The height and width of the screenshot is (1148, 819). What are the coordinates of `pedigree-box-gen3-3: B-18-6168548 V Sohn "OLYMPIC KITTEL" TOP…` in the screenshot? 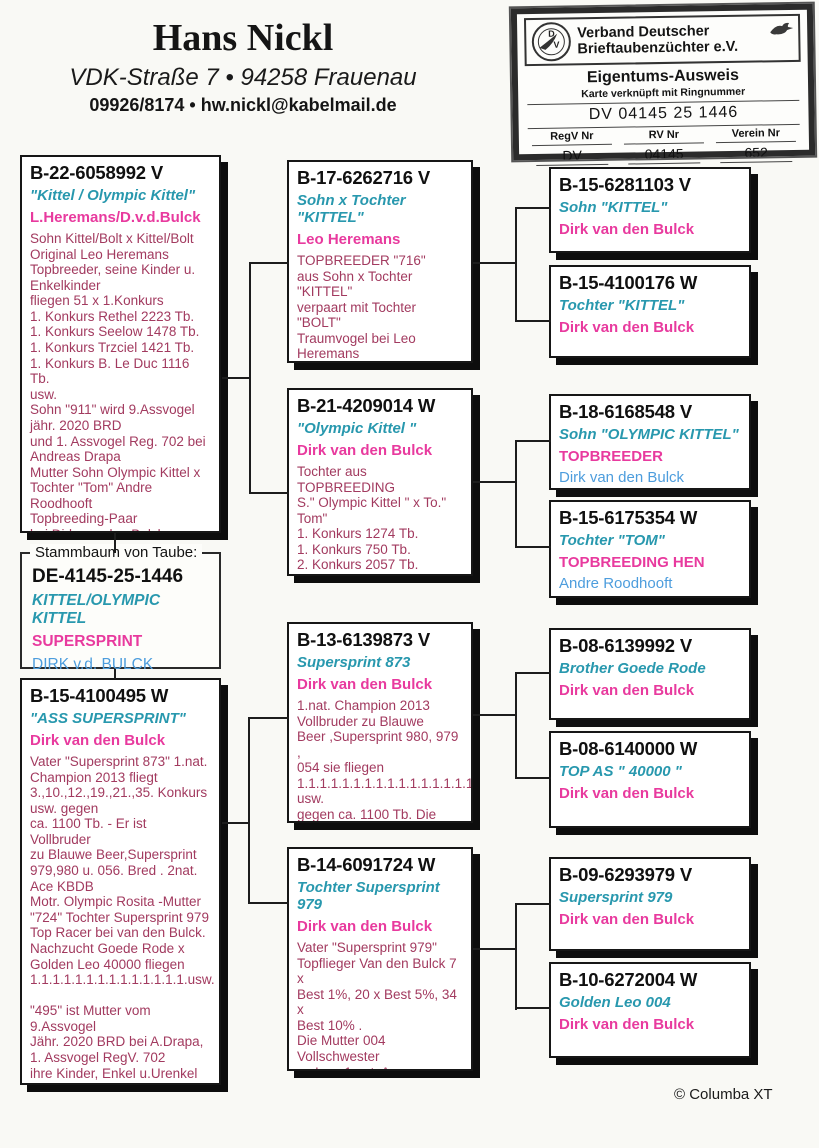 It's located at (650, 442).